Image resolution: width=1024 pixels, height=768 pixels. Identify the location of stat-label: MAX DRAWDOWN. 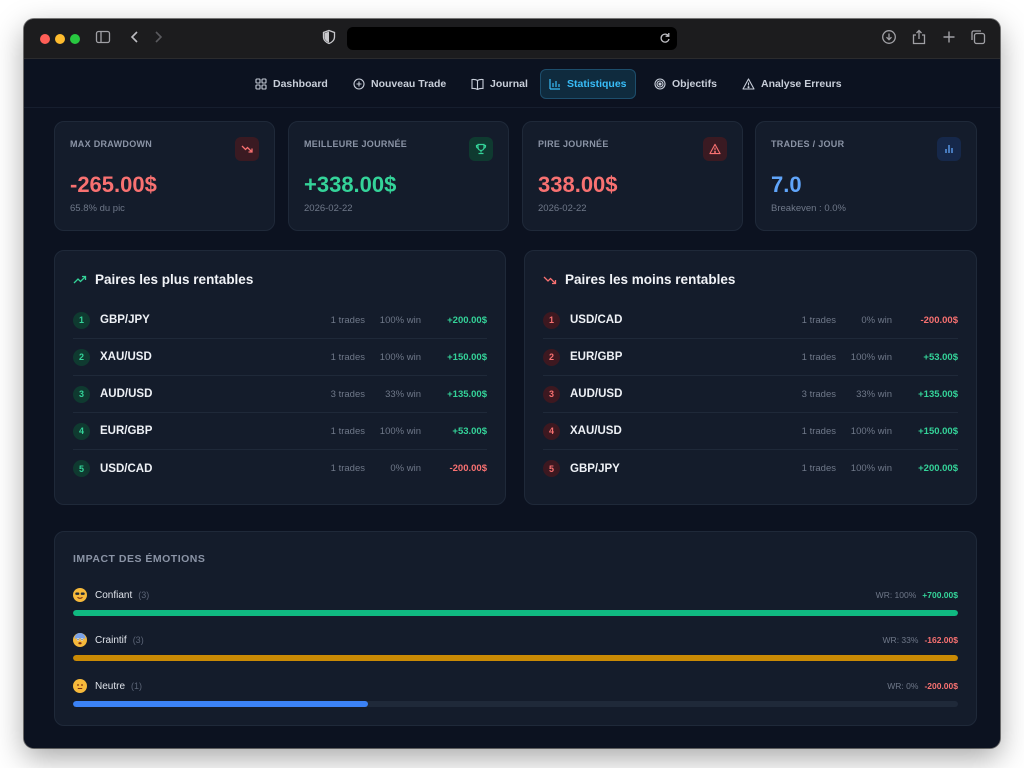
(111, 144).